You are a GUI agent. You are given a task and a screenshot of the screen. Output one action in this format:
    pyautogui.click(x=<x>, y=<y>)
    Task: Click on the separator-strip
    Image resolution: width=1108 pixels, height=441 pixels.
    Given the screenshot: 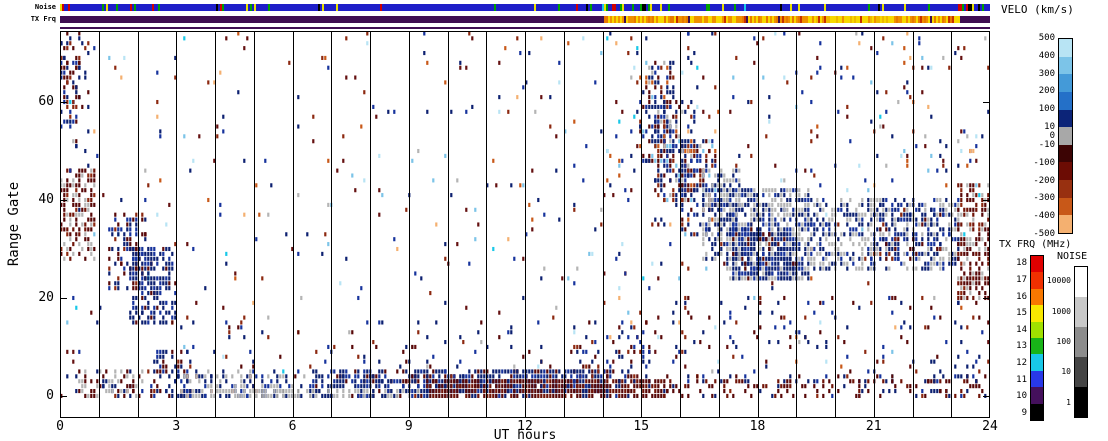 What is the action you would take?
    pyautogui.click(x=525, y=28)
    